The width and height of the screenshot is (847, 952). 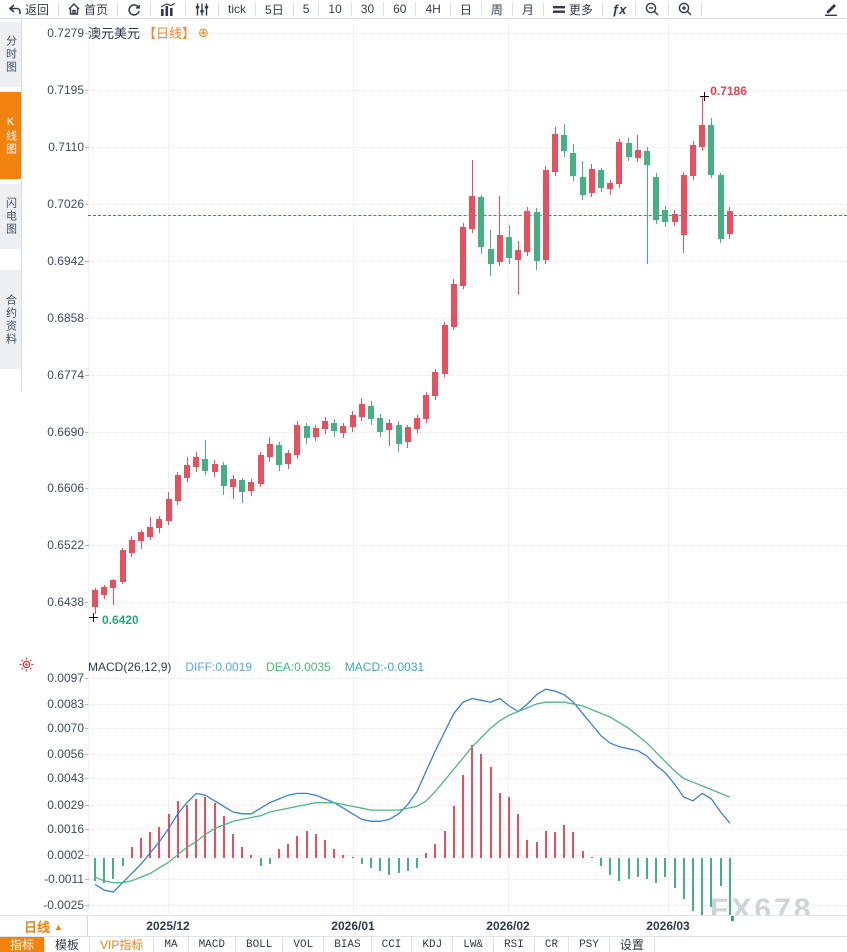 I want to click on indicator-settings: 设置, so click(x=632, y=944).